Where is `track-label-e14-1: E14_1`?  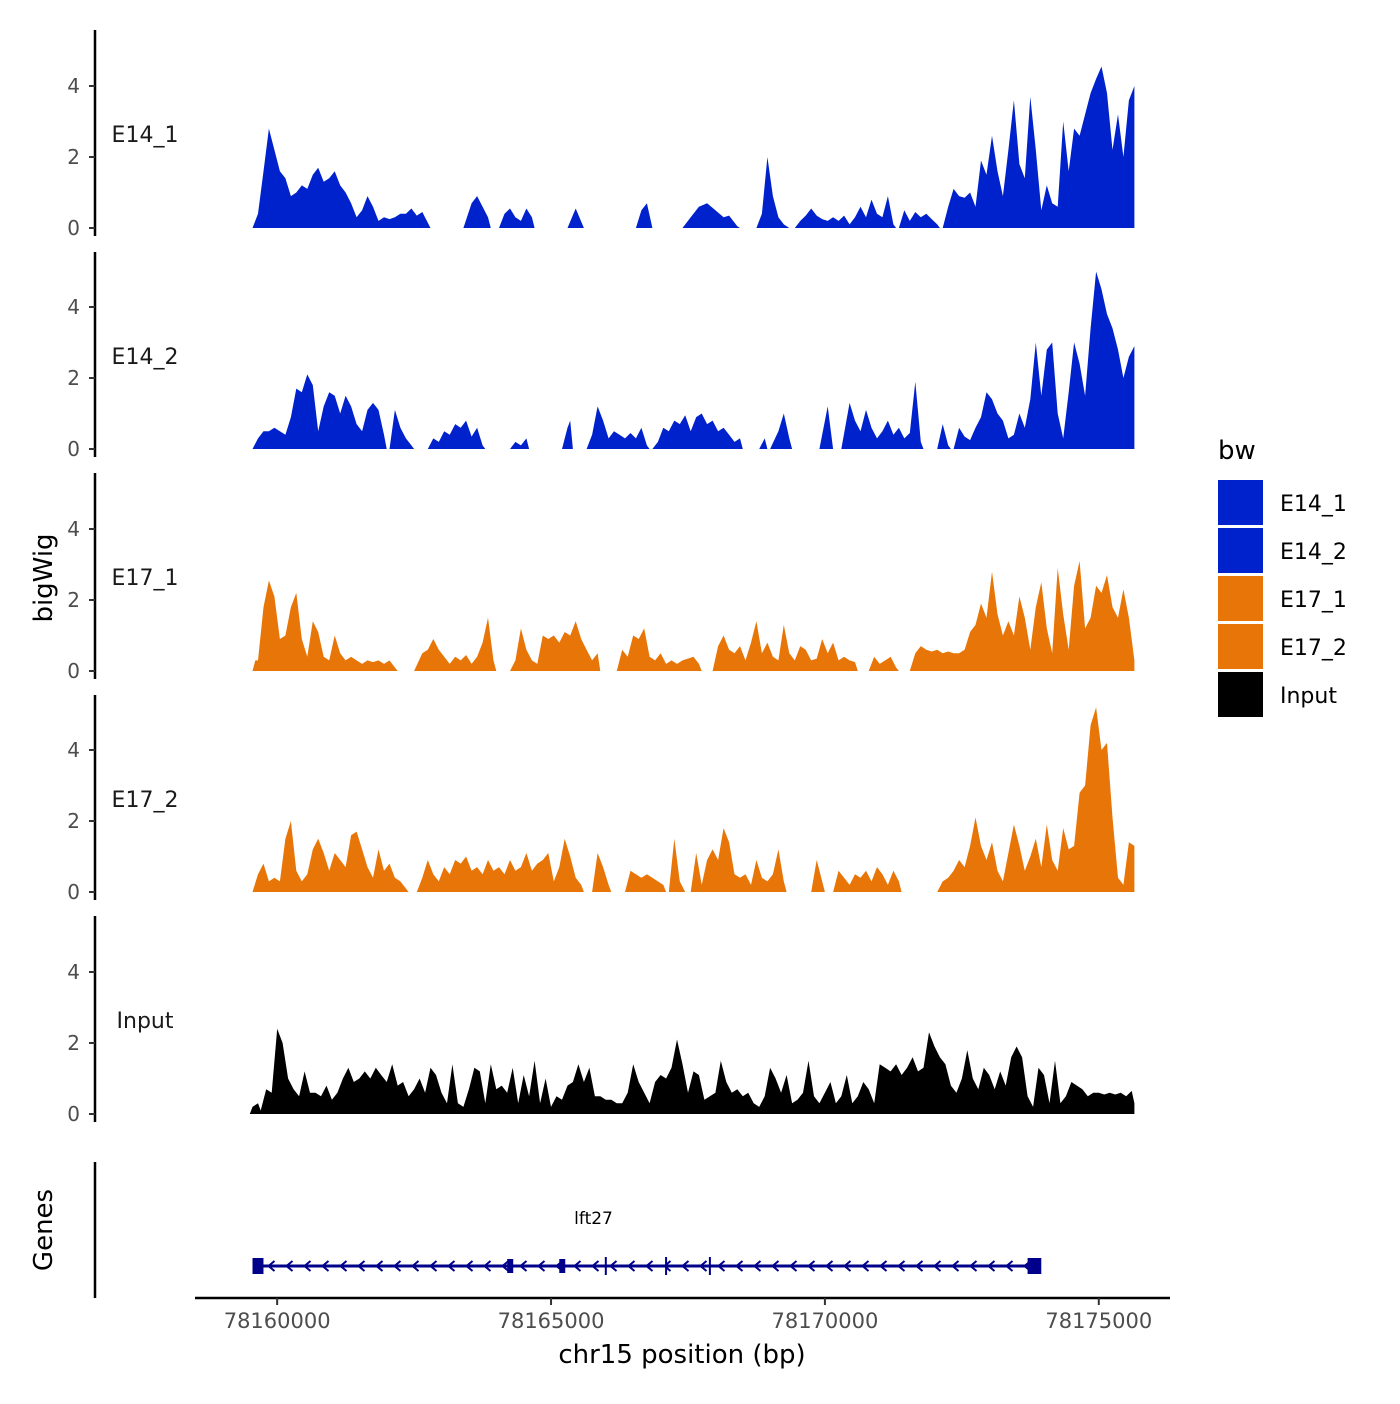 track-label-e14-1: E14_1 is located at coordinates (145, 135).